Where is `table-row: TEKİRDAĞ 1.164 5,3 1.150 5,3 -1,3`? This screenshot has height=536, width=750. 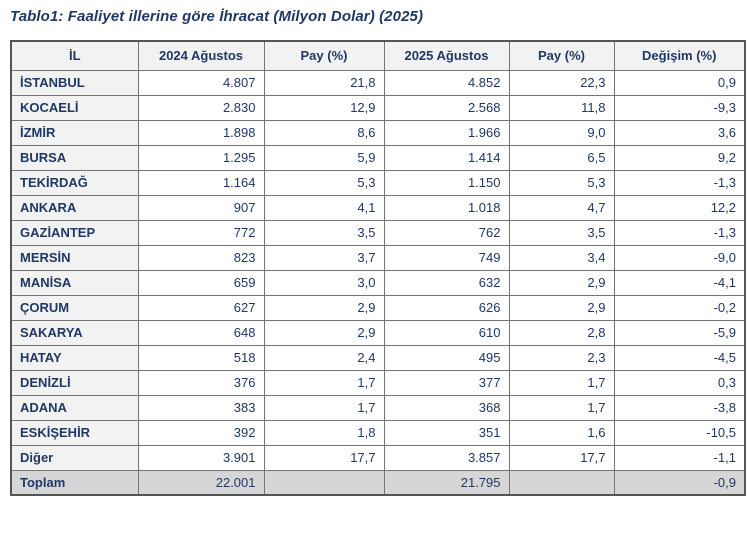 table-row: TEKİRDAĞ 1.164 5,3 1.150 5,3 -1,3 is located at coordinates (378, 182).